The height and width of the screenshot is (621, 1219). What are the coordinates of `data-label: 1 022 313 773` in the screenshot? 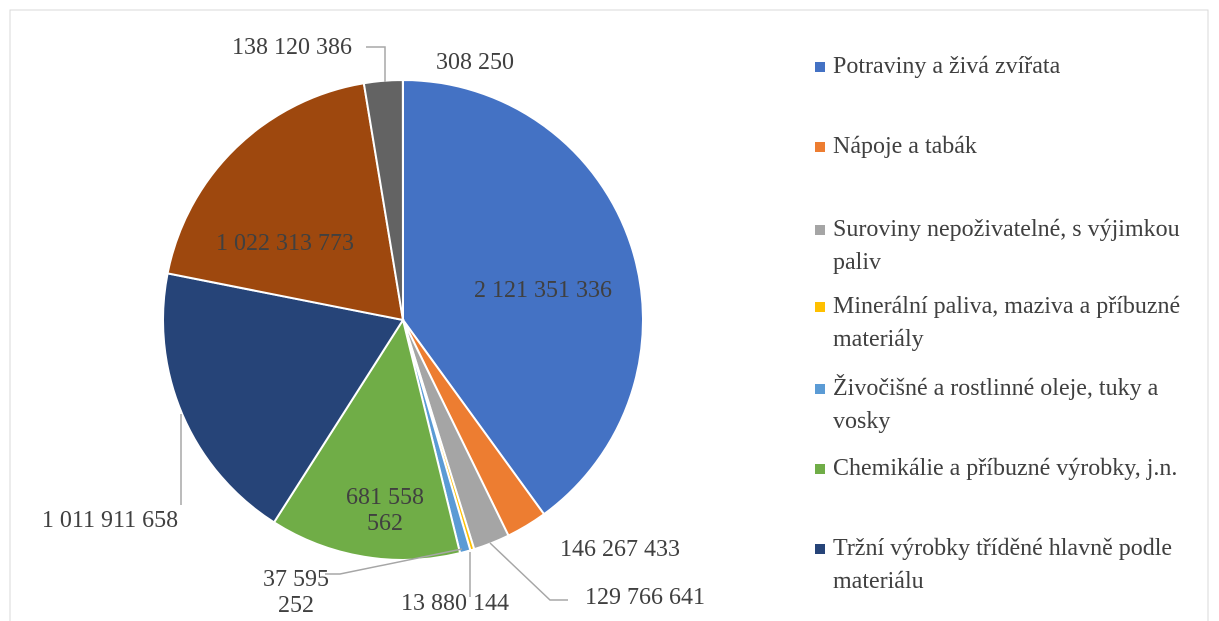 It's located at (285, 243).